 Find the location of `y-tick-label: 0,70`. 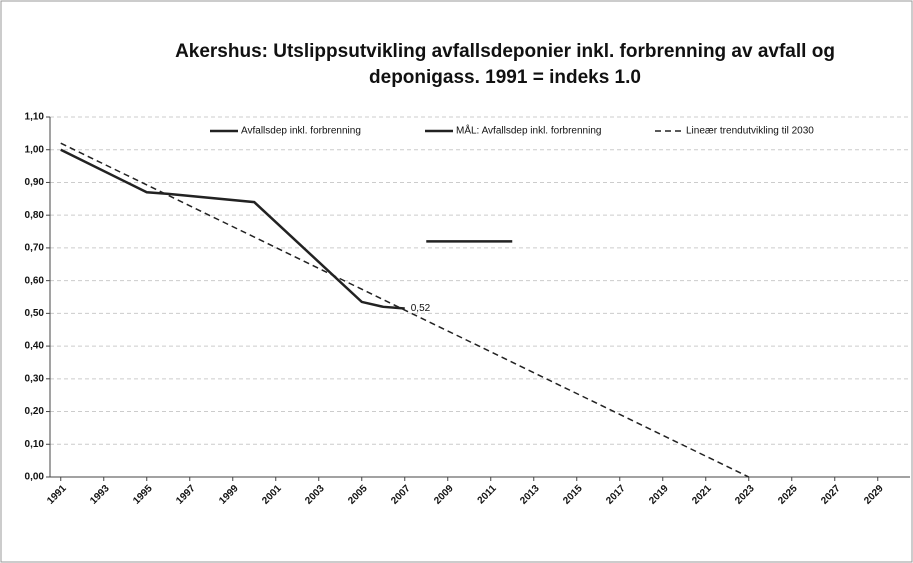

y-tick-label: 0,70 is located at coordinates (35, 248).